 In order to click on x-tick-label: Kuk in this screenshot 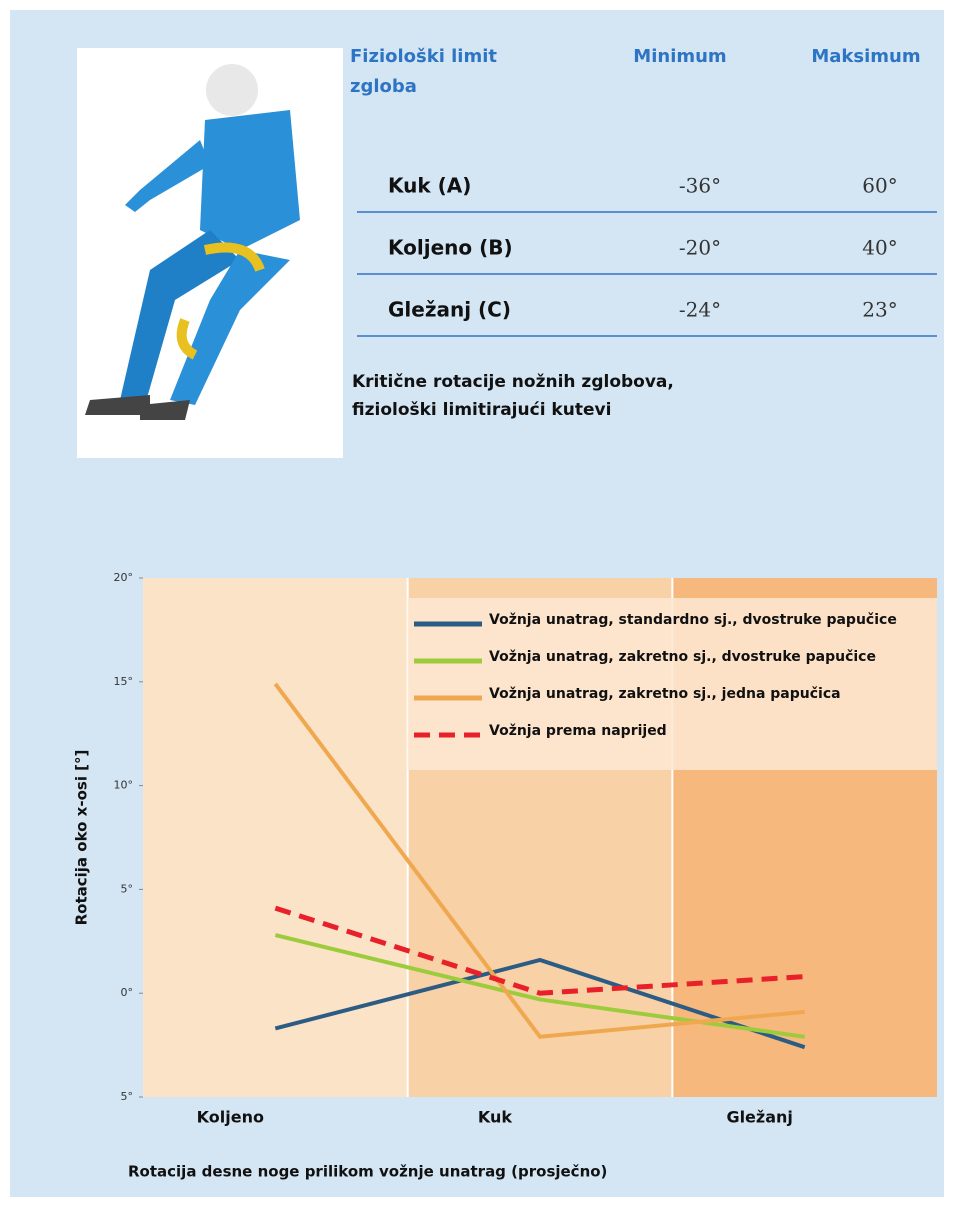, I will do `click(495, 1117)`.